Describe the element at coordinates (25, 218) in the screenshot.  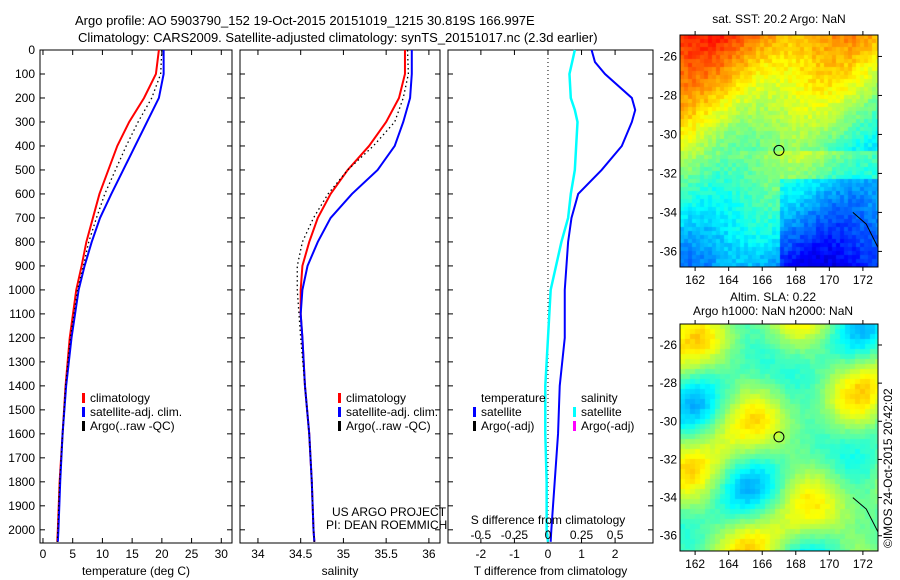
I see `y-tick-label: 700` at that location.